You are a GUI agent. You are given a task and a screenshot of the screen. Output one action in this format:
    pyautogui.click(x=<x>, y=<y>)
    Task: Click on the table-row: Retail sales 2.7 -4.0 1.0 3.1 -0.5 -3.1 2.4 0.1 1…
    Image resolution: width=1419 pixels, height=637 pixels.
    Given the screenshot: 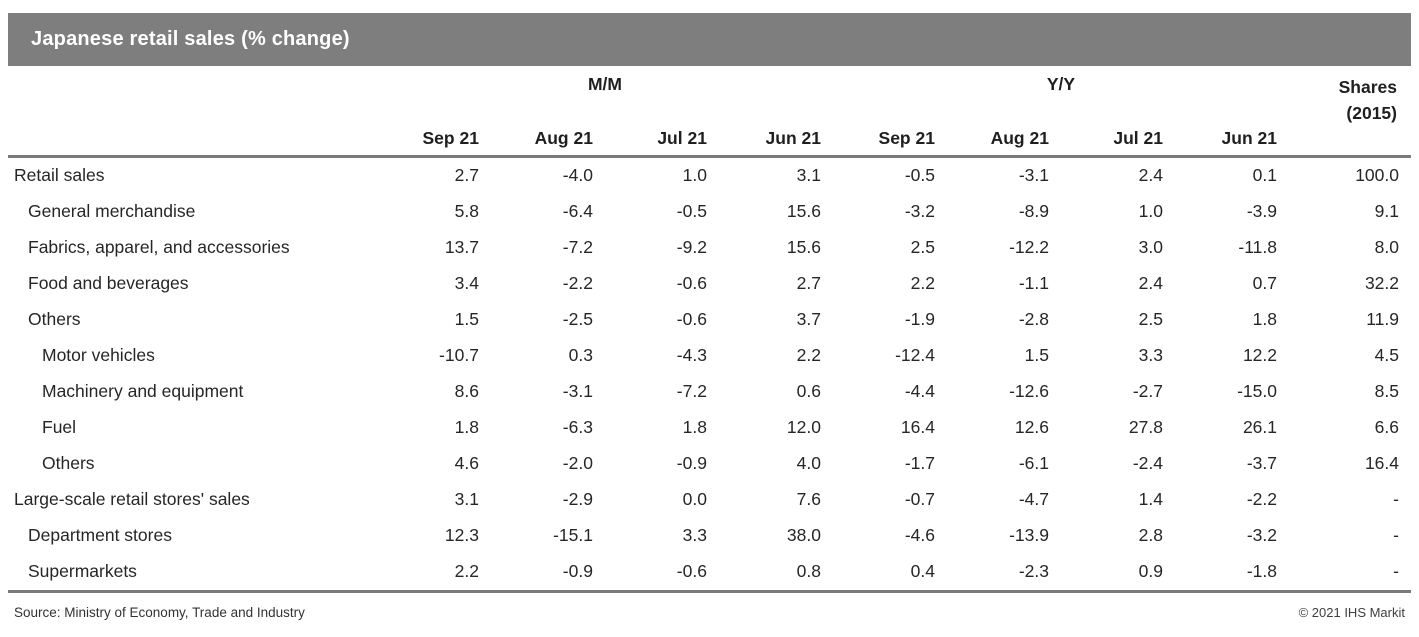 What is the action you would take?
    pyautogui.click(x=709, y=175)
    